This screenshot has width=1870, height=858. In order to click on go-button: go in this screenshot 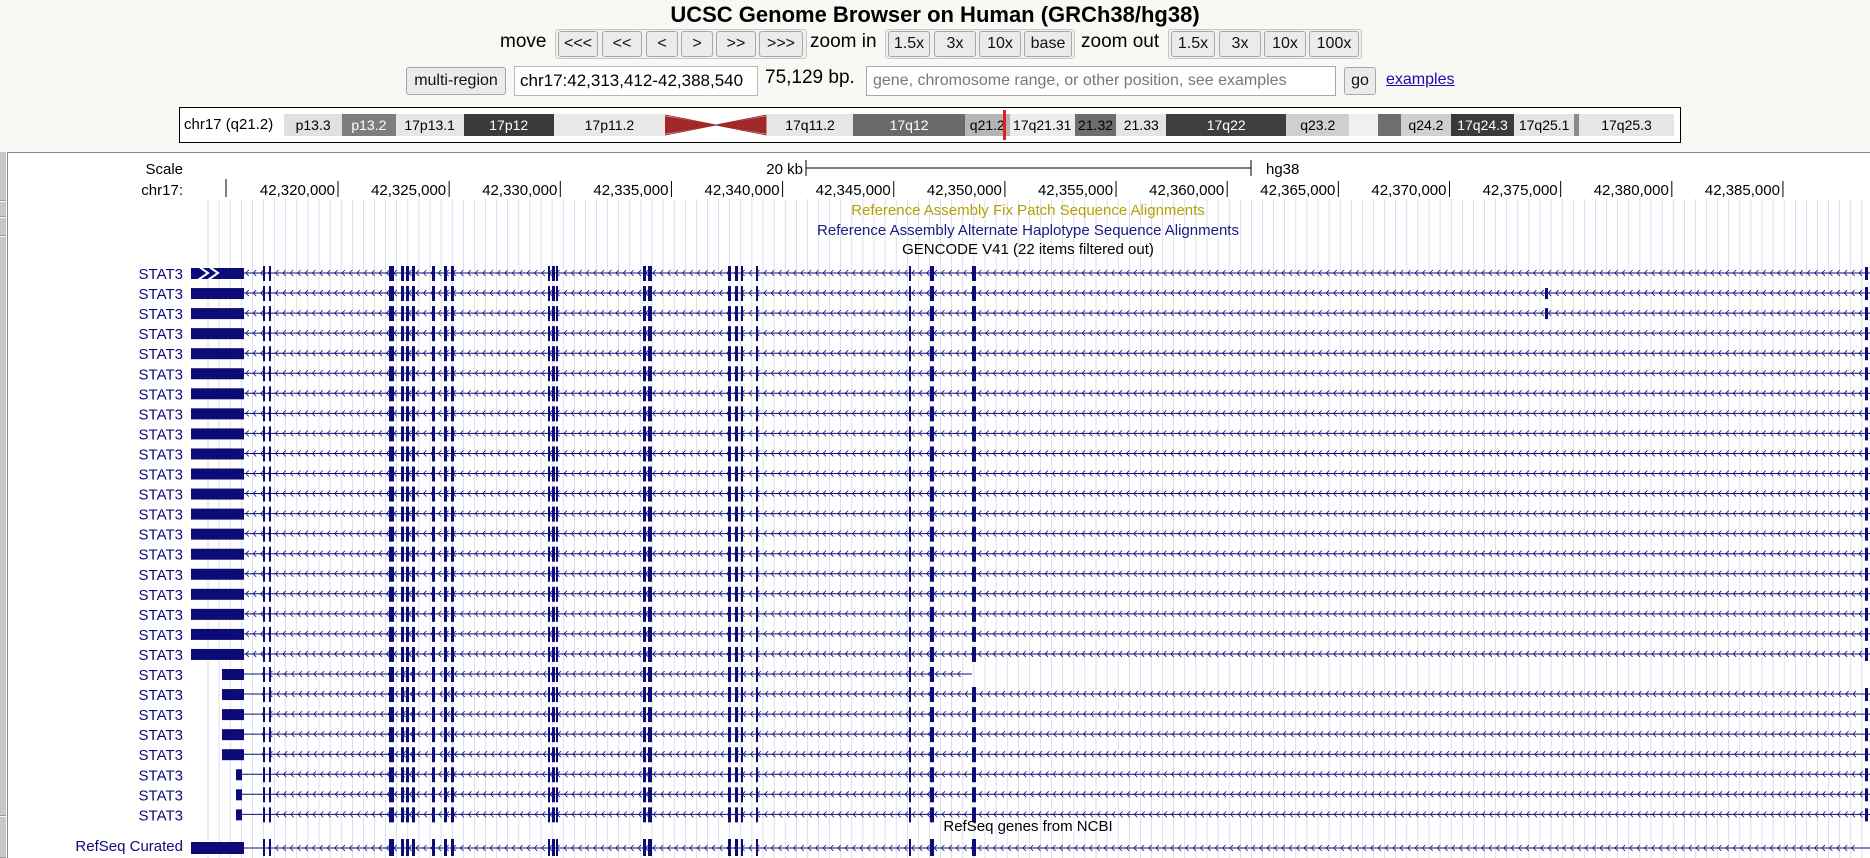, I will do `click(1360, 81)`.